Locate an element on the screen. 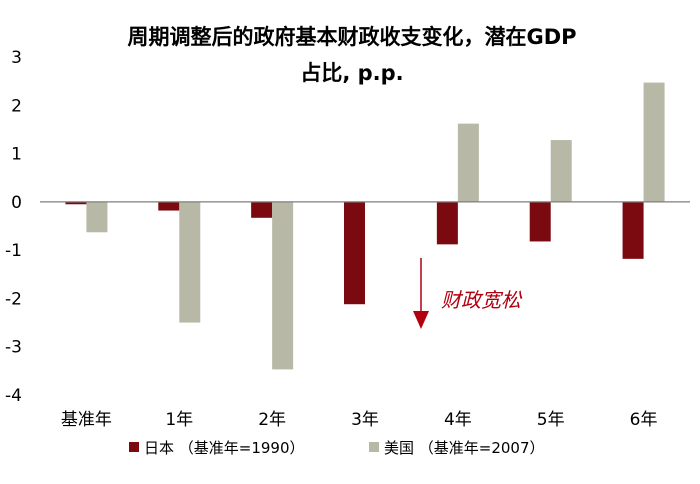 The height and width of the screenshot is (484, 700). bar-series-0-1年 is located at coordinates (169, 206).